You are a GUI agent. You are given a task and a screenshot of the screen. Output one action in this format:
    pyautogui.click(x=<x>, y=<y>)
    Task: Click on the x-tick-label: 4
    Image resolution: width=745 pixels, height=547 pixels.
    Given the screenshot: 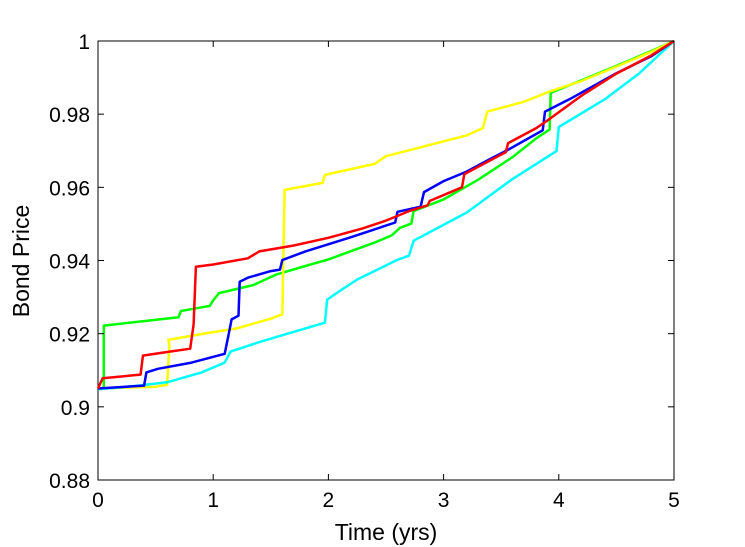 What is the action you would take?
    pyautogui.click(x=559, y=500)
    